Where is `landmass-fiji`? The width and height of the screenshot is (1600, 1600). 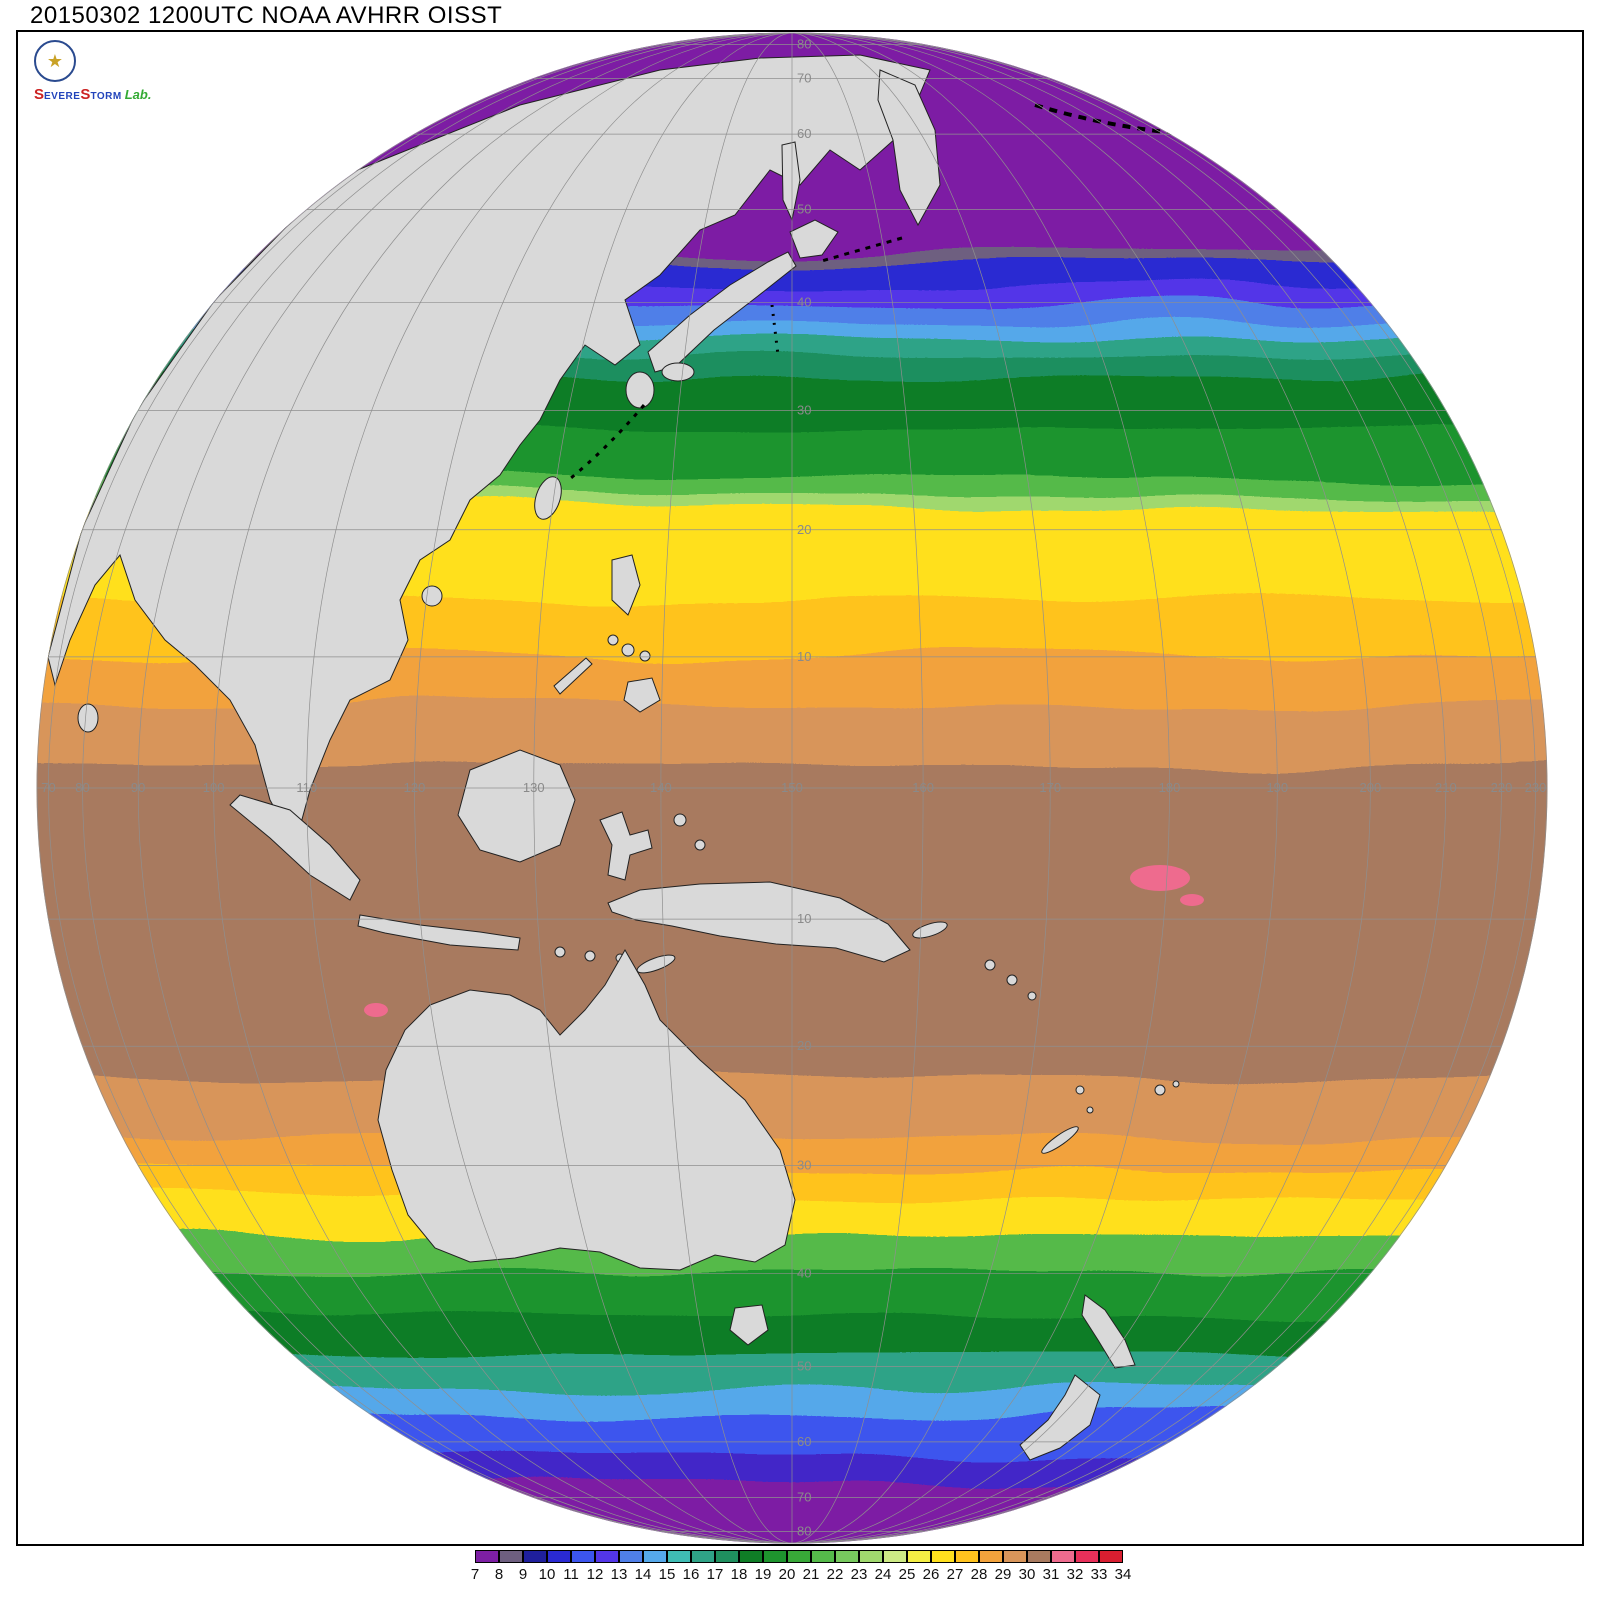 landmass-fiji is located at coordinates (1160, 1090).